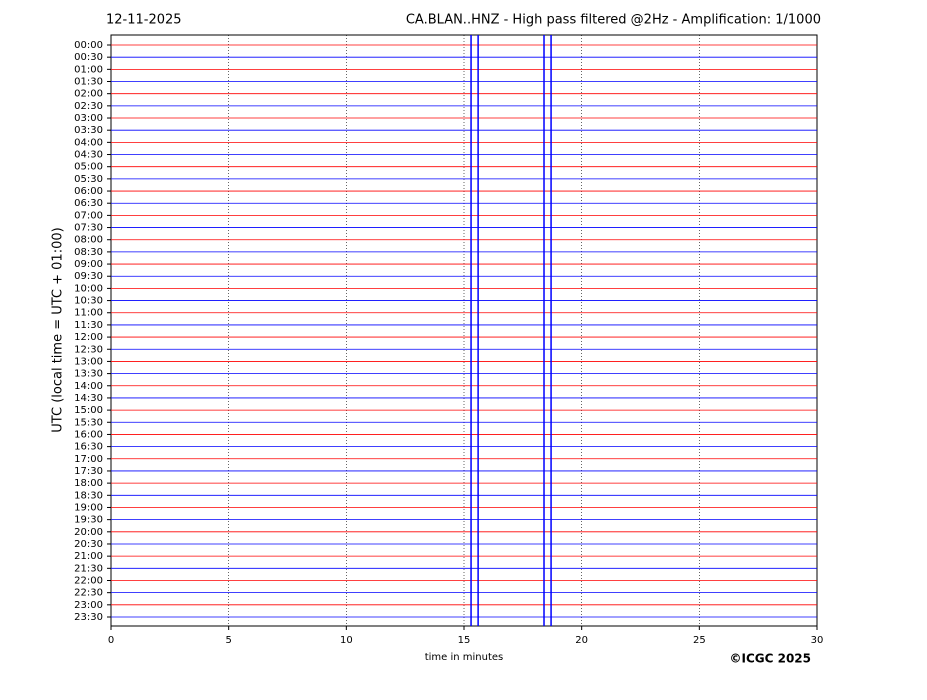 The width and height of the screenshot is (927, 700). I want to click on y-tick-label: 02:30, so click(88, 106).